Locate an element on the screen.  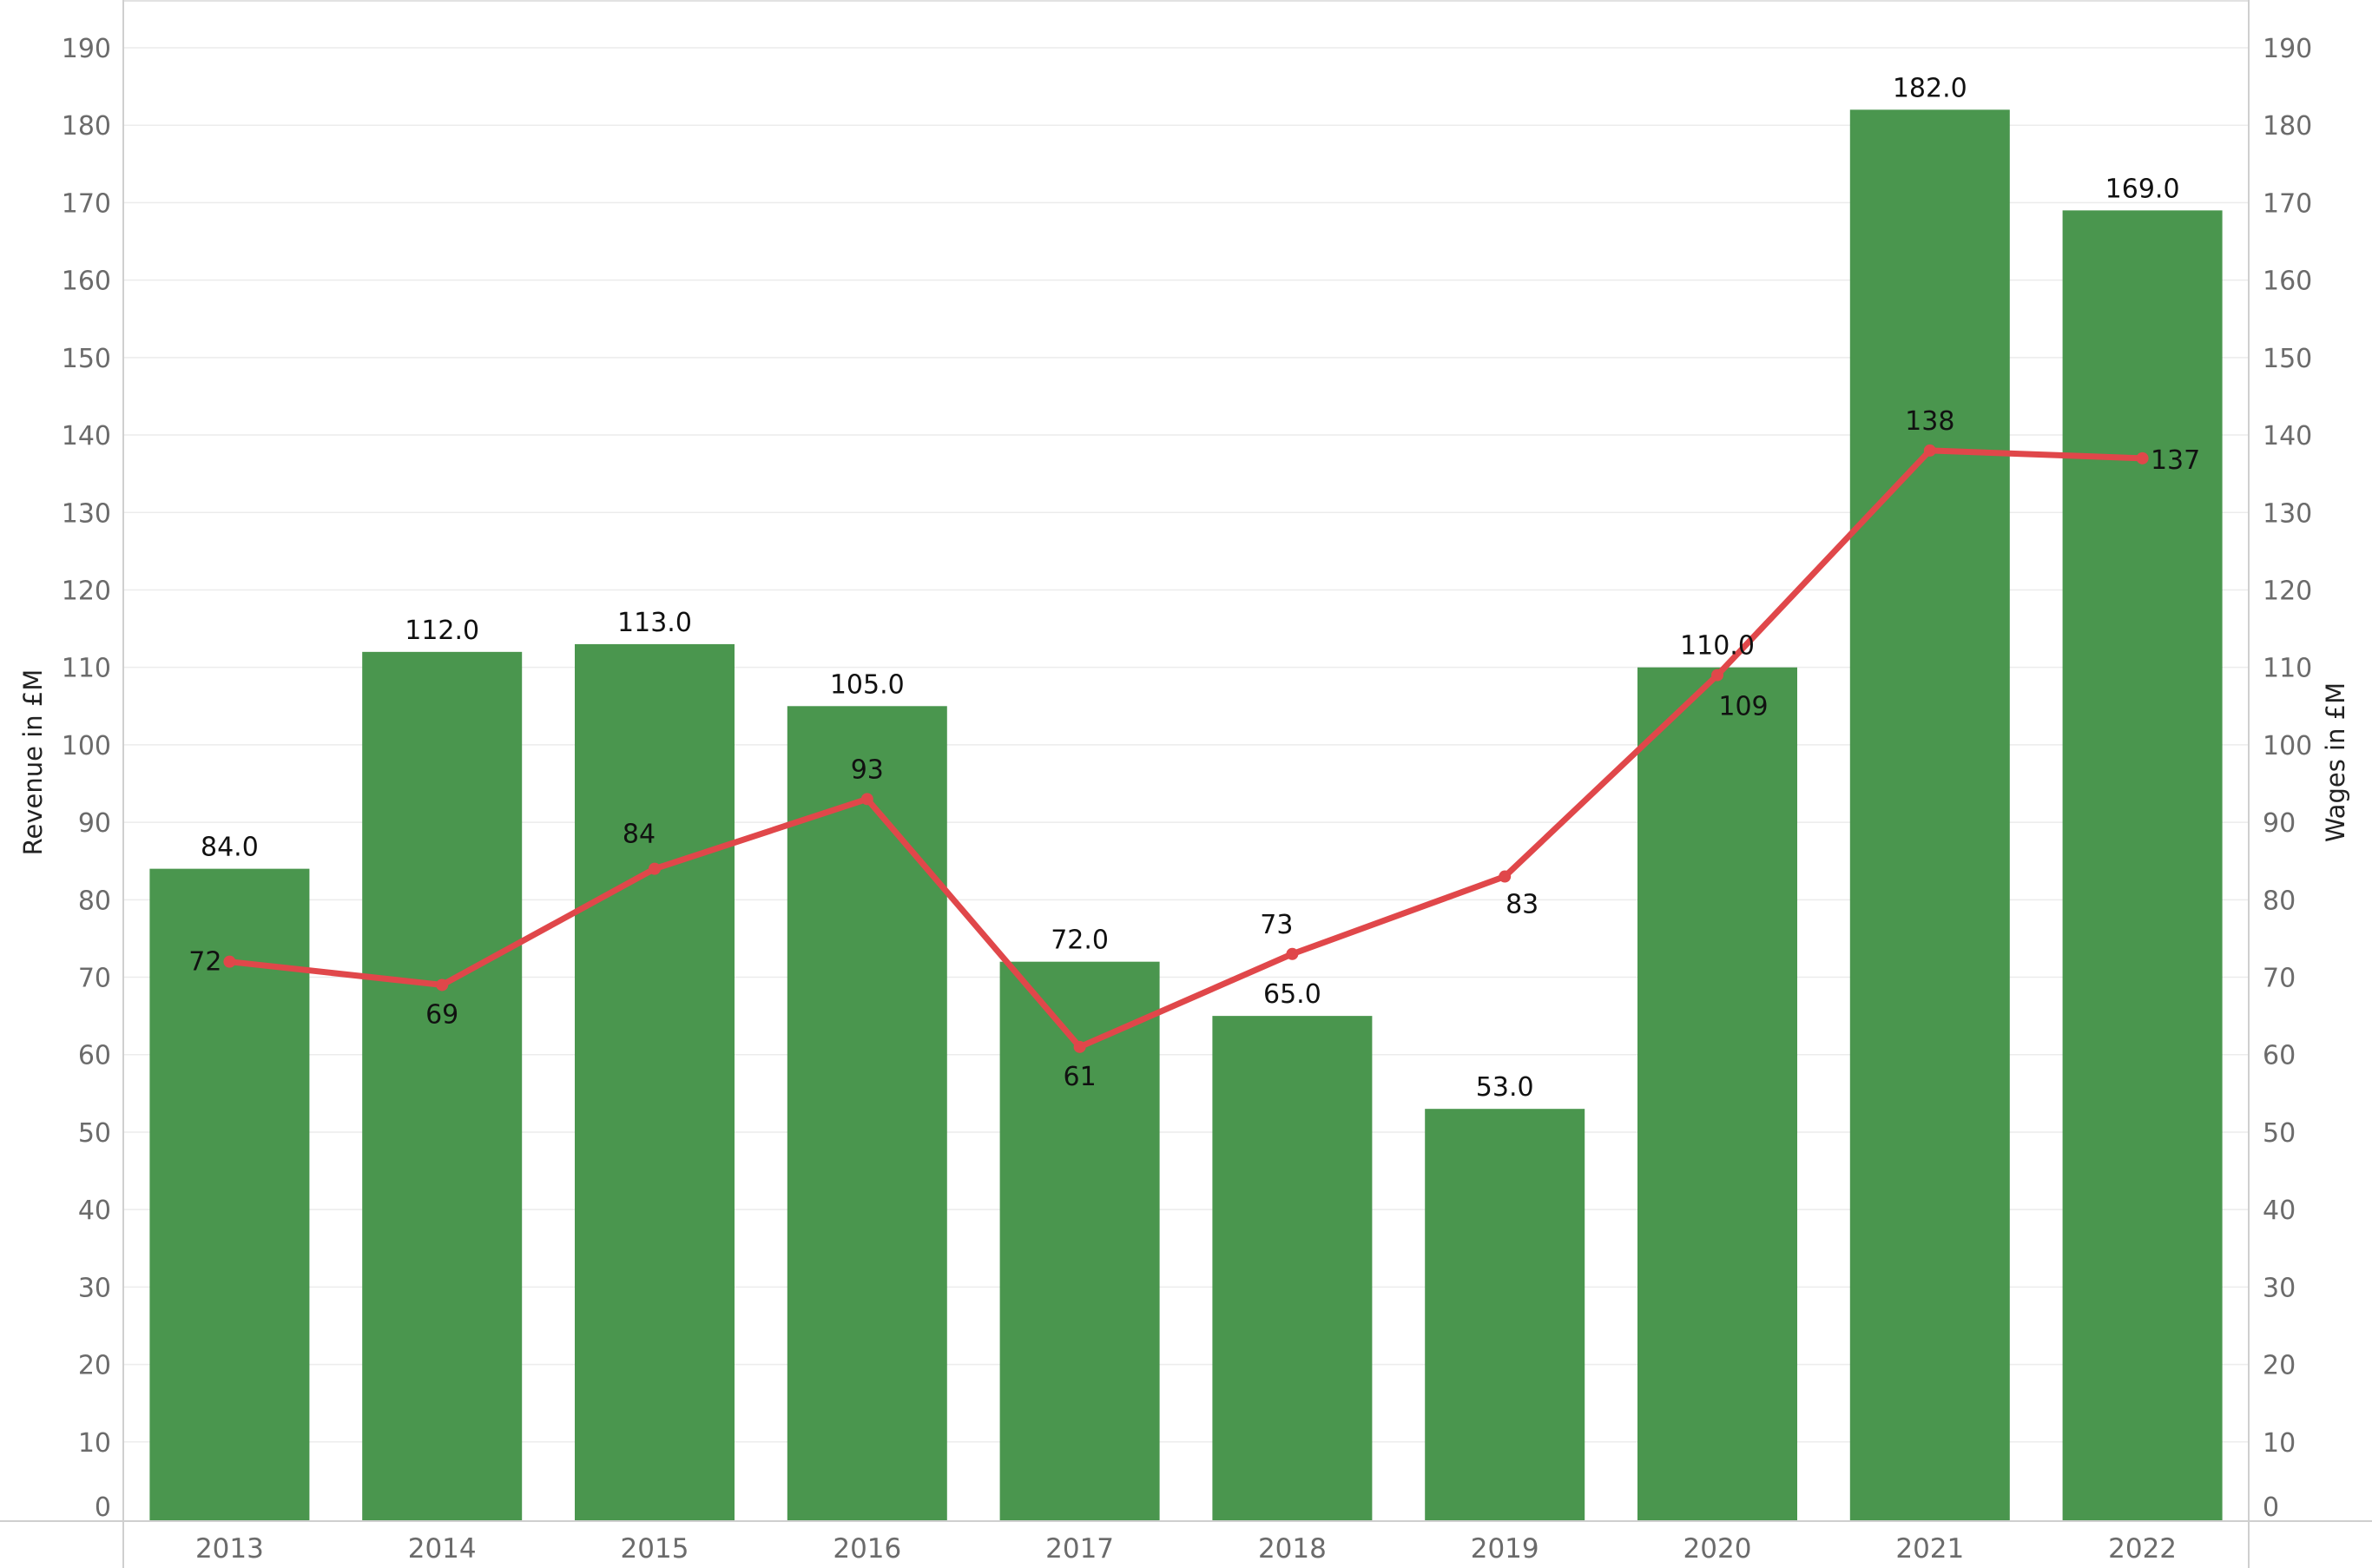
x-tick-label: 2017 is located at coordinates (1079, 1549).